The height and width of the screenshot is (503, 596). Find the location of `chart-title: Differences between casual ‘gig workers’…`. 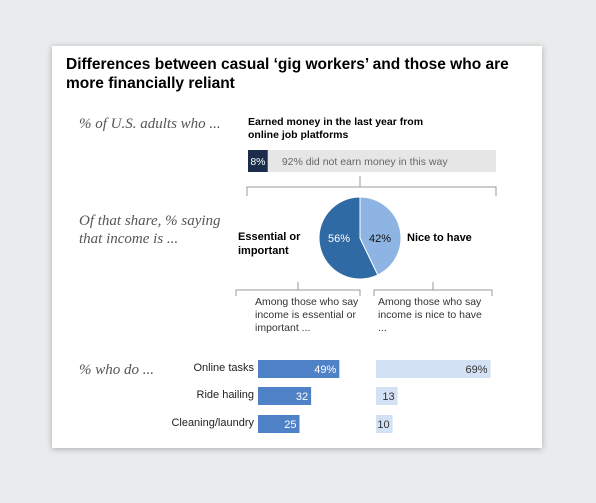

chart-title: Differences between casual ‘gig workers’… is located at coordinates (287, 74).